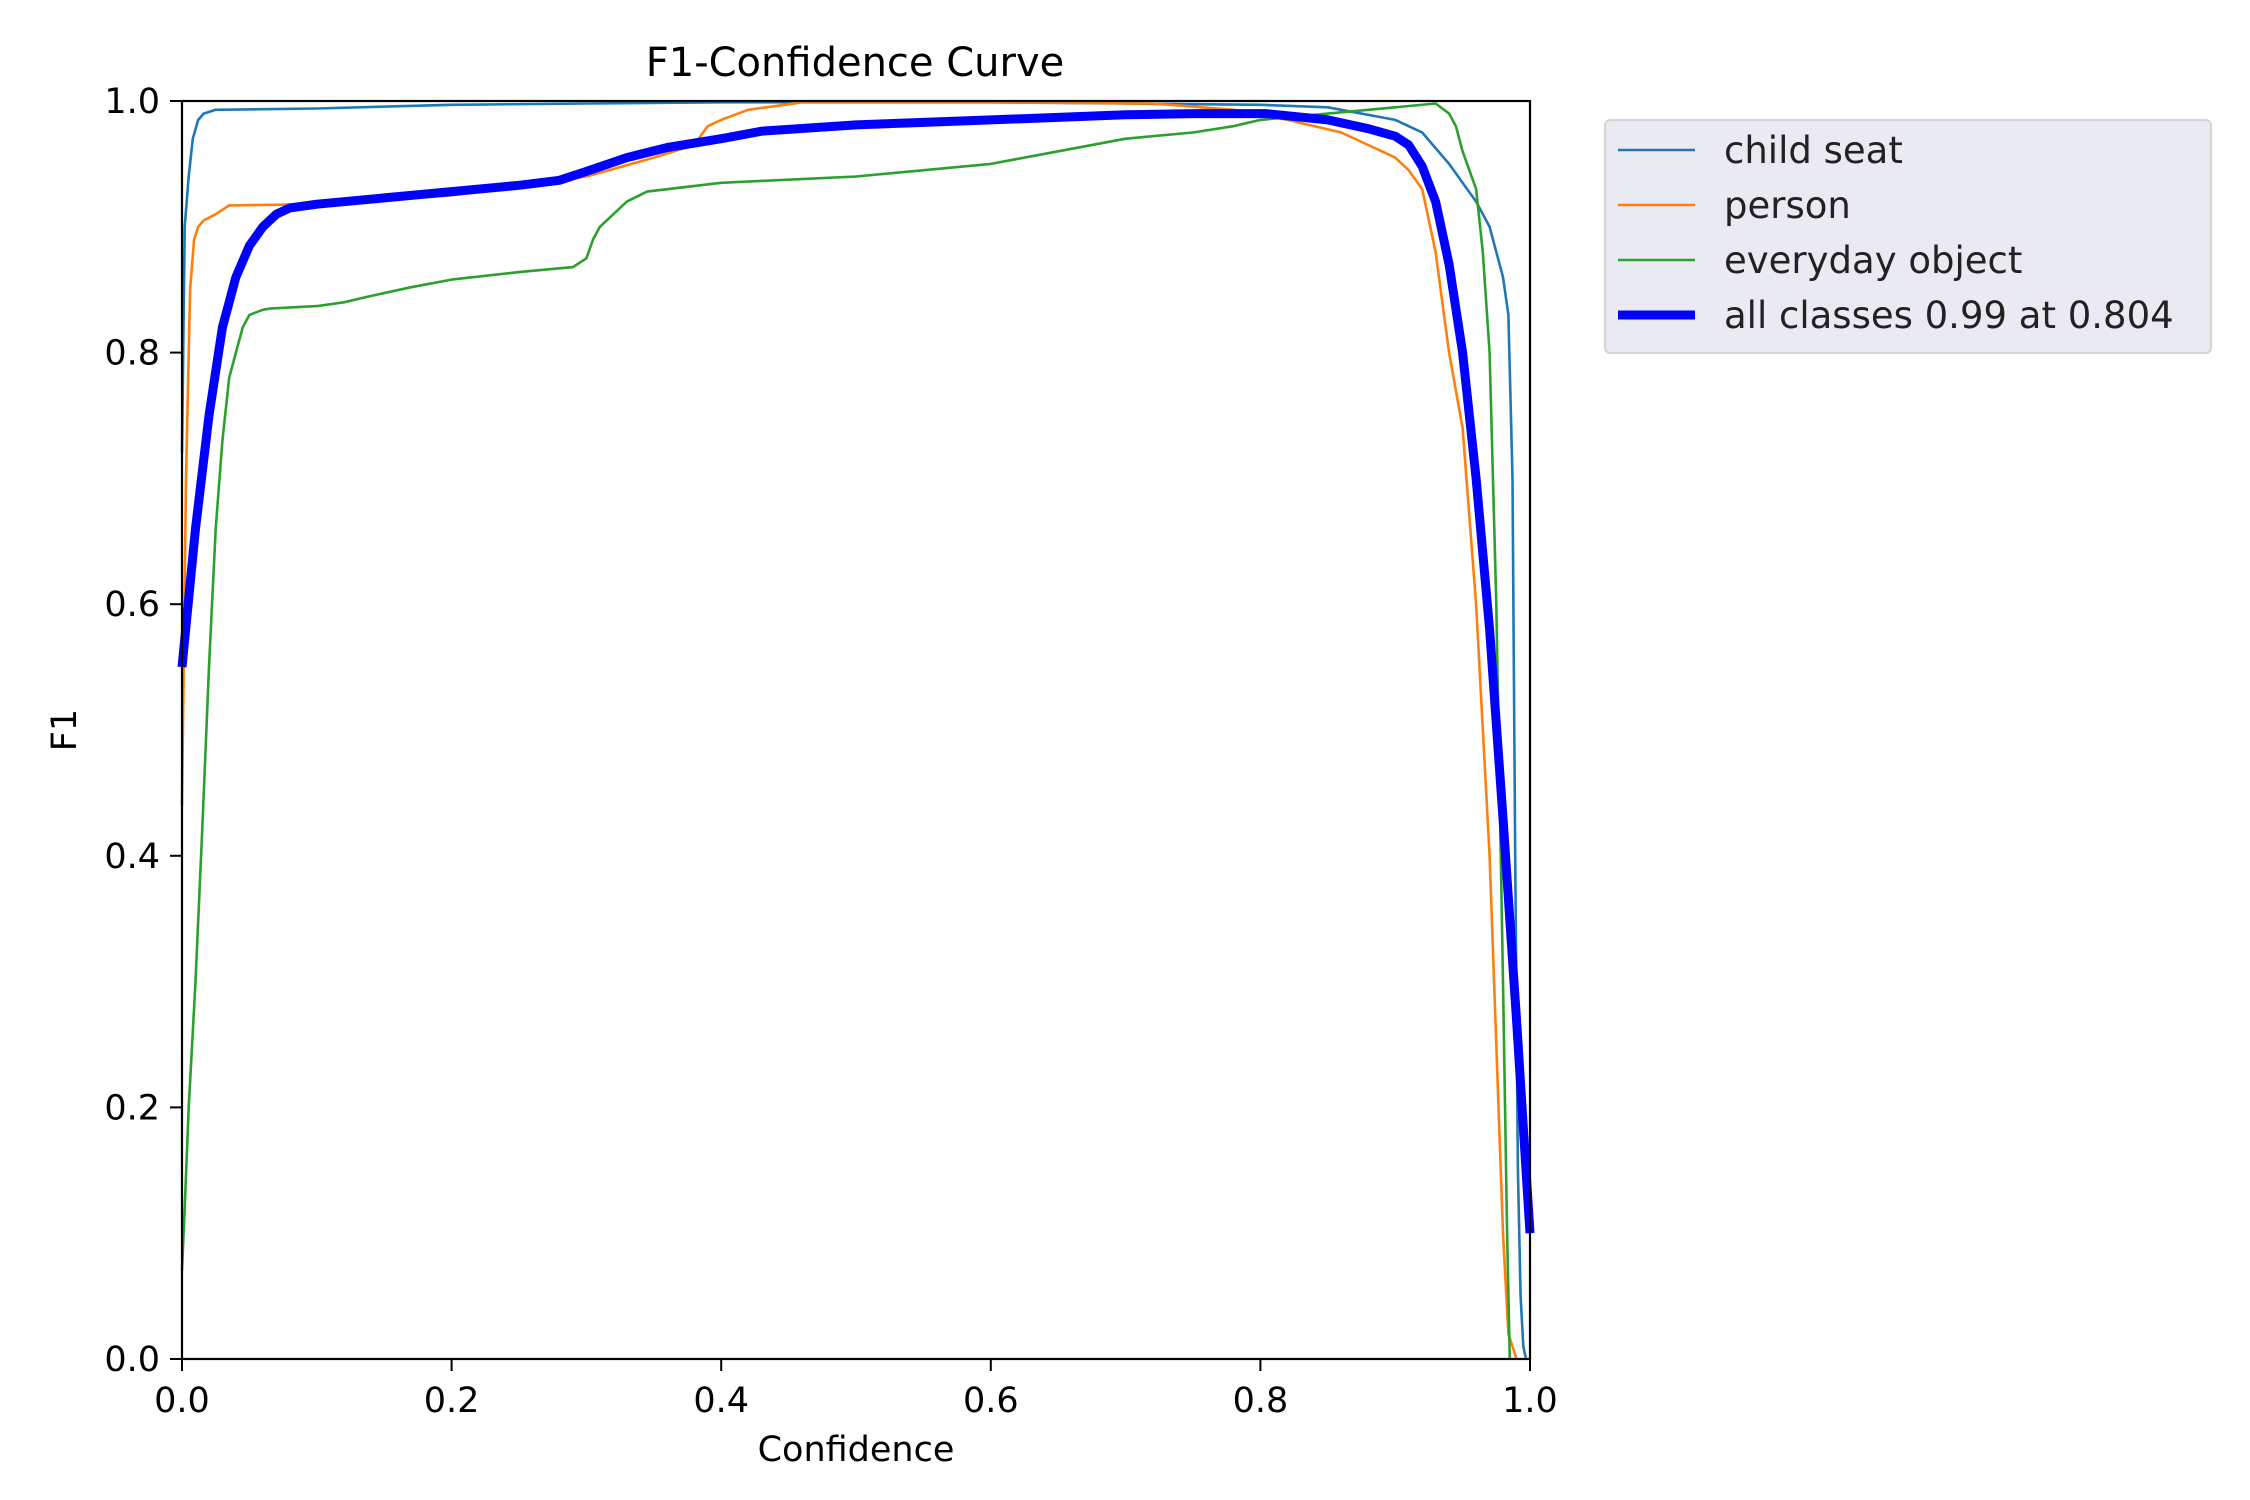 This screenshot has height=1500, width=2250. What do you see at coordinates (1787, 205) in the screenshot?
I see `legend-label-1: person` at bounding box center [1787, 205].